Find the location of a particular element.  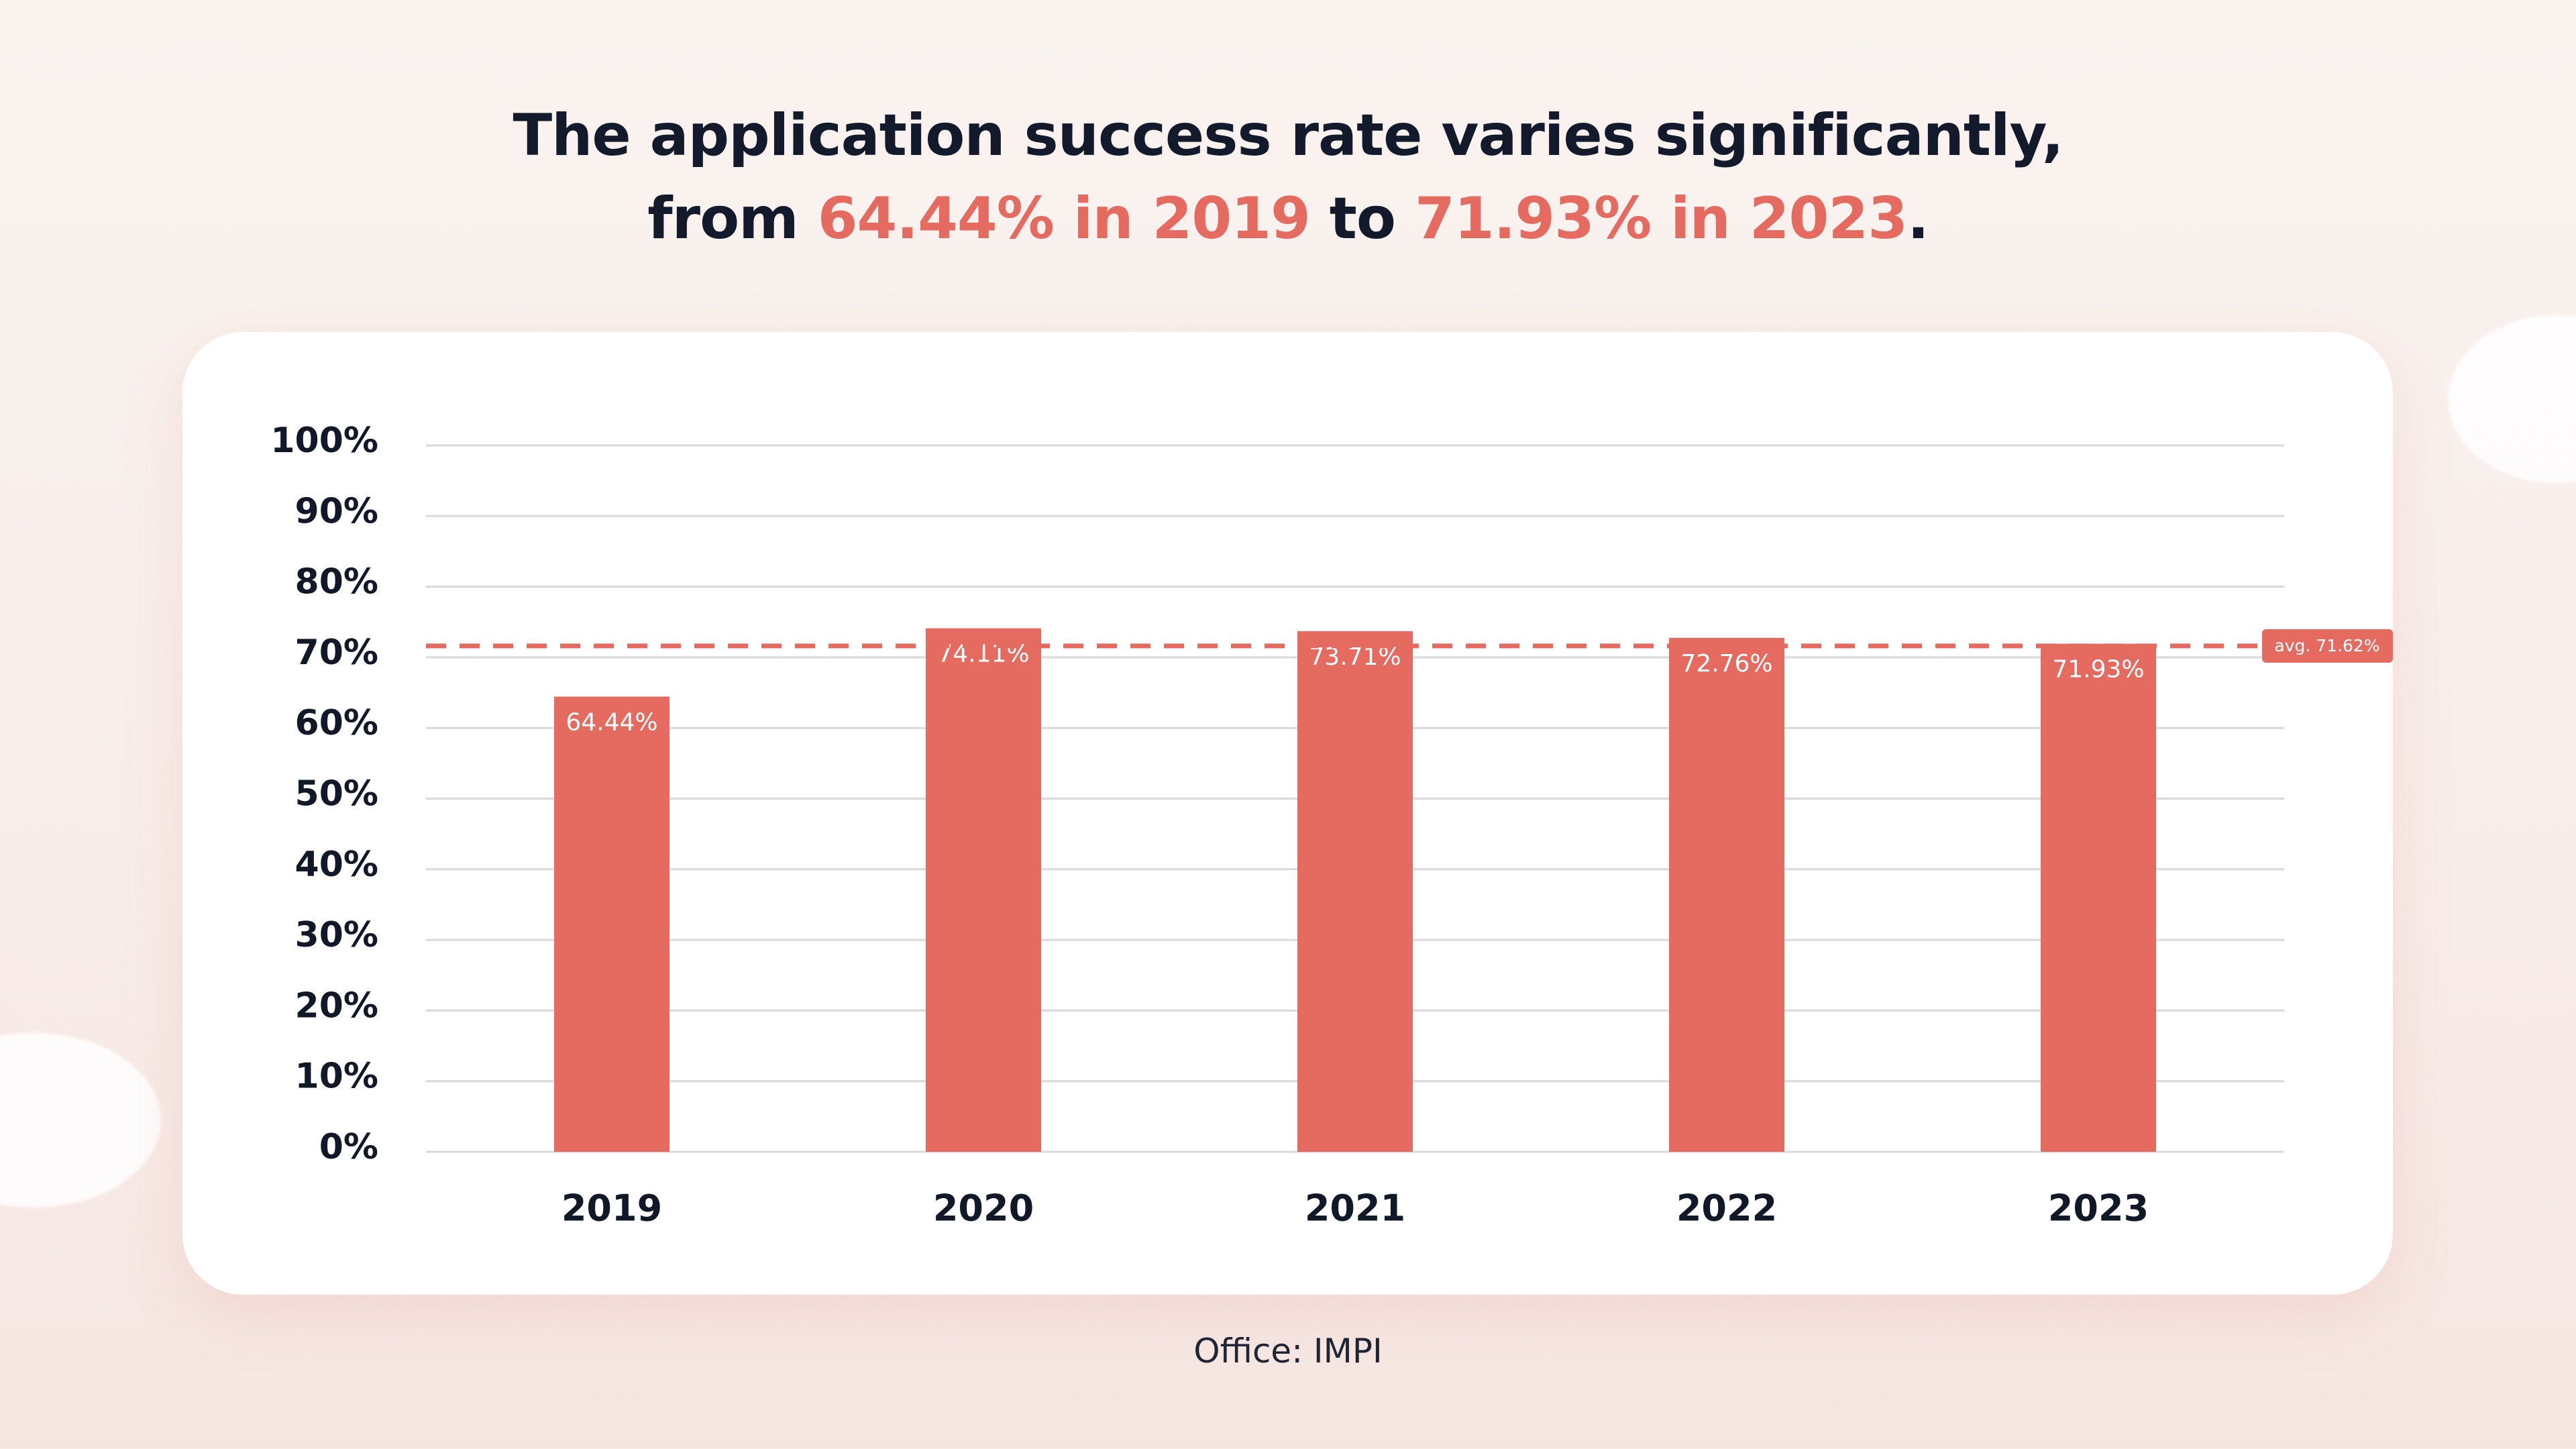

y-tick-label: 20% is located at coordinates (336, 1005).